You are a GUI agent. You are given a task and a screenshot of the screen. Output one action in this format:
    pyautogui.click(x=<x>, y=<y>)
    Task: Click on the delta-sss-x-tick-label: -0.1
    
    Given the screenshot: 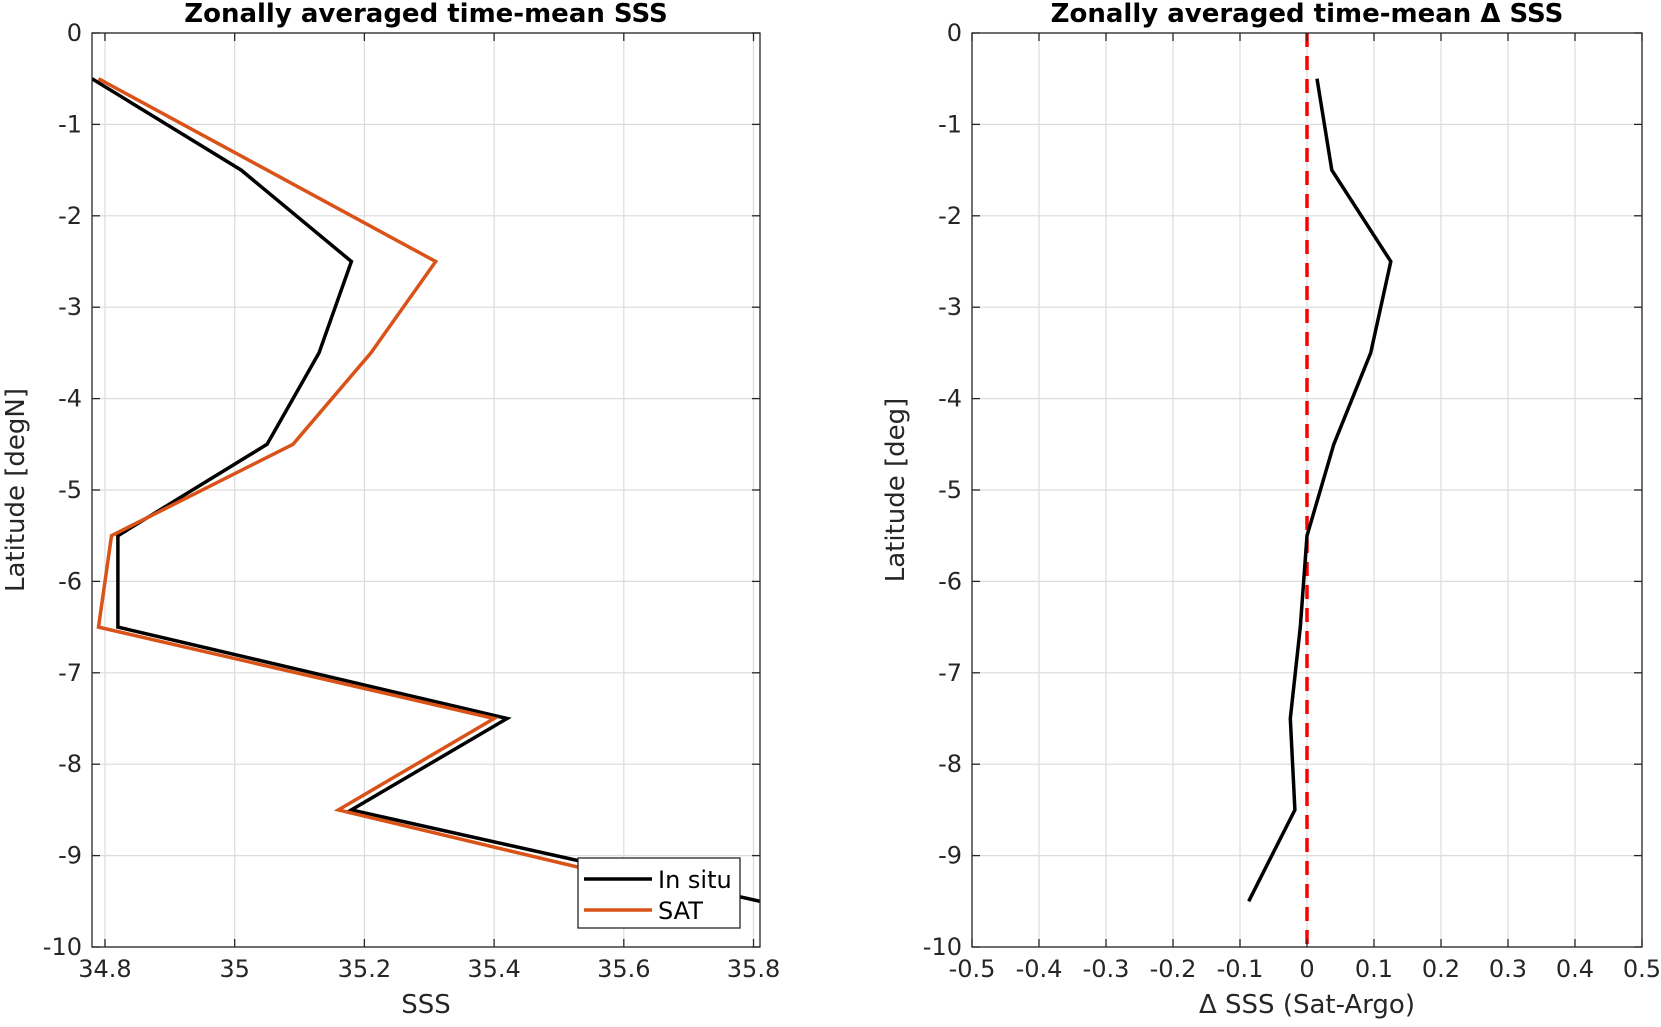 What is the action you would take?
    pyautogui.click(x=1240, y=969)
    